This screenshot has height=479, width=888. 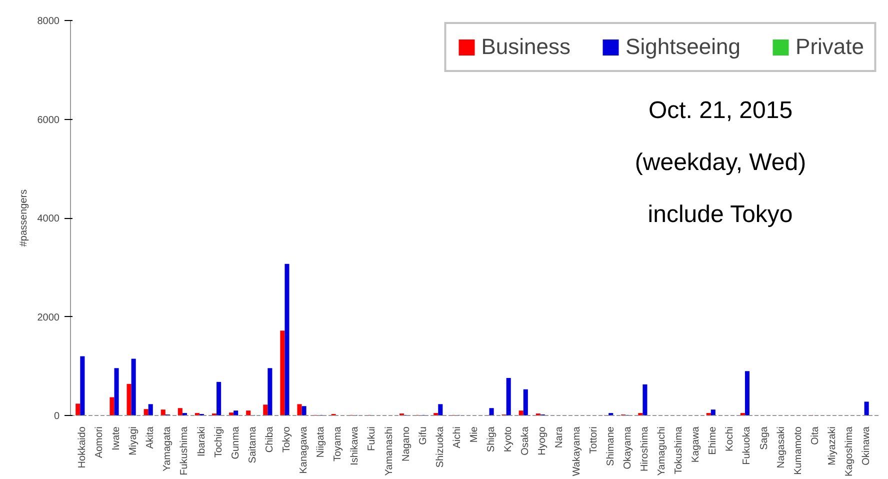 What do you see at coordinates (218, 442) in the screenshot?
I see `x-tick-label: Tochigi` at bounding box center [218, 442].